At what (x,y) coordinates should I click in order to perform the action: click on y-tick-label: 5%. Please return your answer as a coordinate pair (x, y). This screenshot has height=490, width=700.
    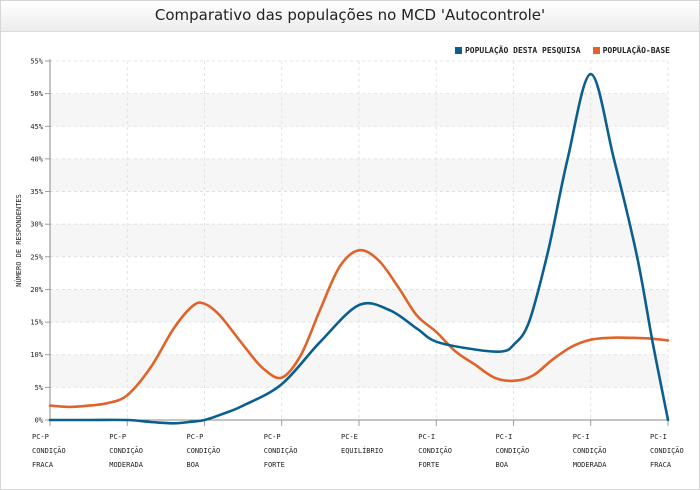
    Looking at the image, I should click on (39, 388).